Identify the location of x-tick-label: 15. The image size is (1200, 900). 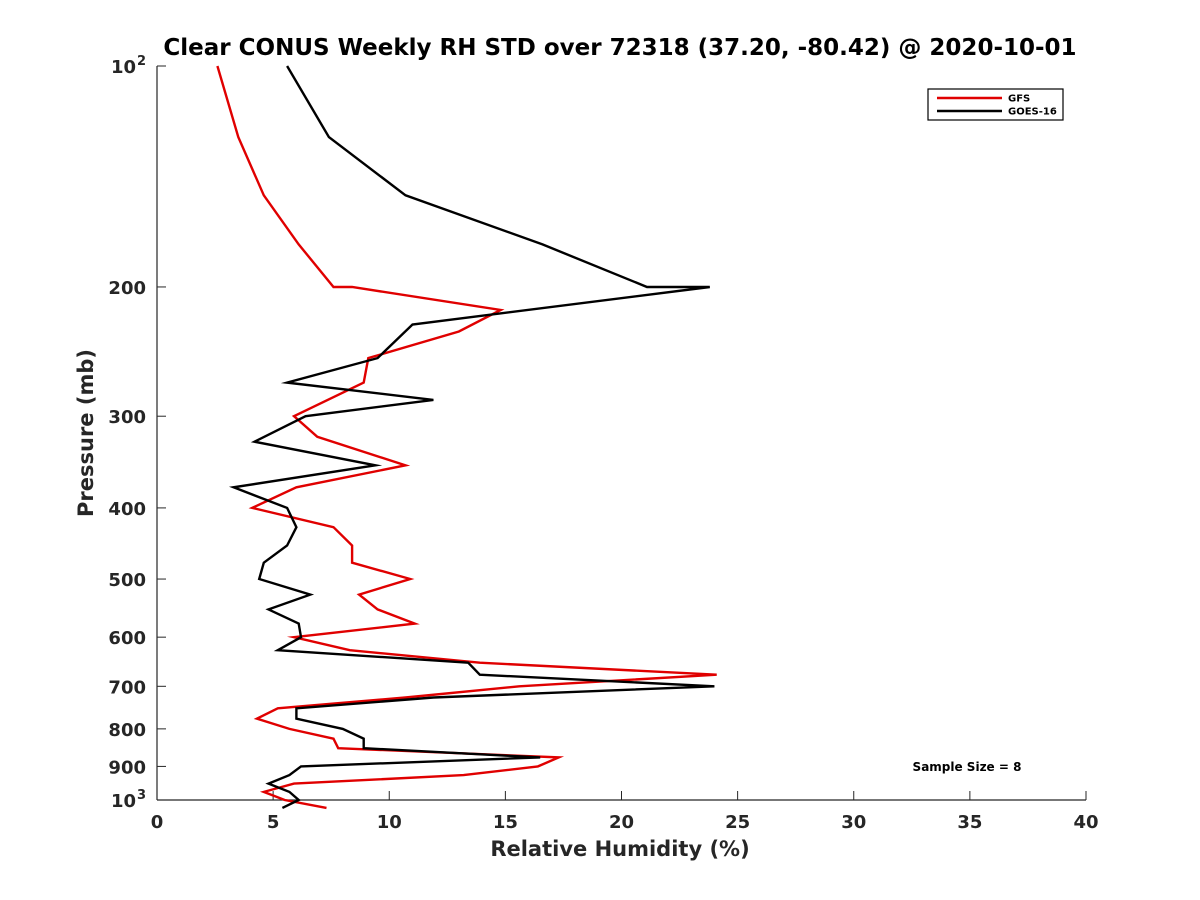
(505, 822).